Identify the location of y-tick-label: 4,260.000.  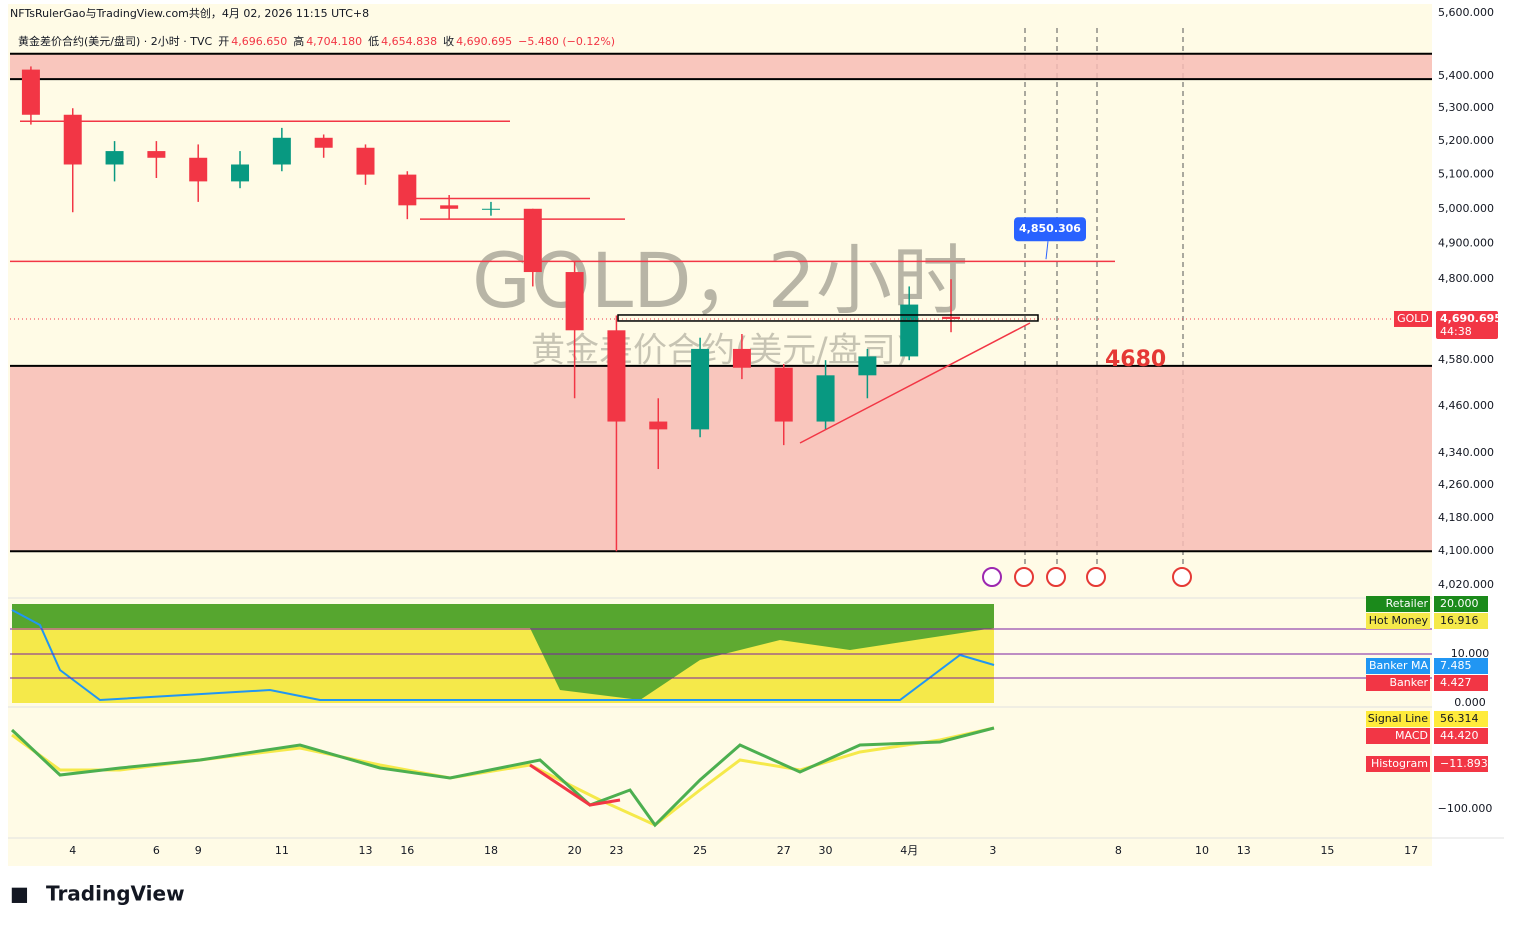
(1466, 484).